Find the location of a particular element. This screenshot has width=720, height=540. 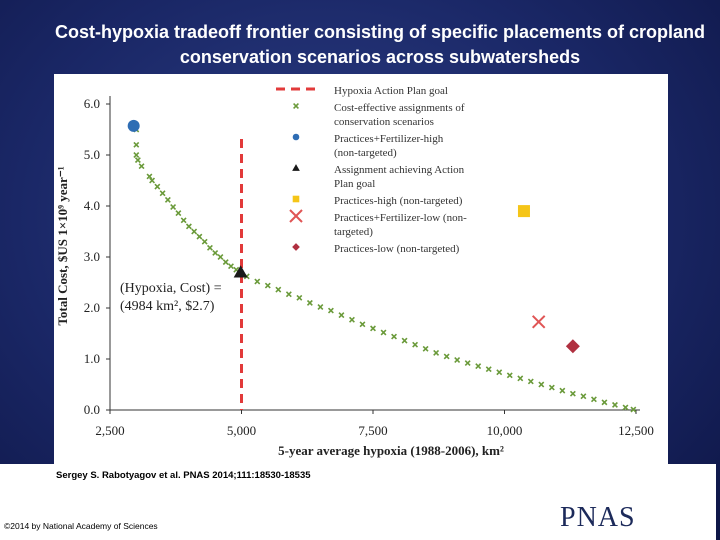

y-tick-label: 1.0 is located at coordinates (92, 358).